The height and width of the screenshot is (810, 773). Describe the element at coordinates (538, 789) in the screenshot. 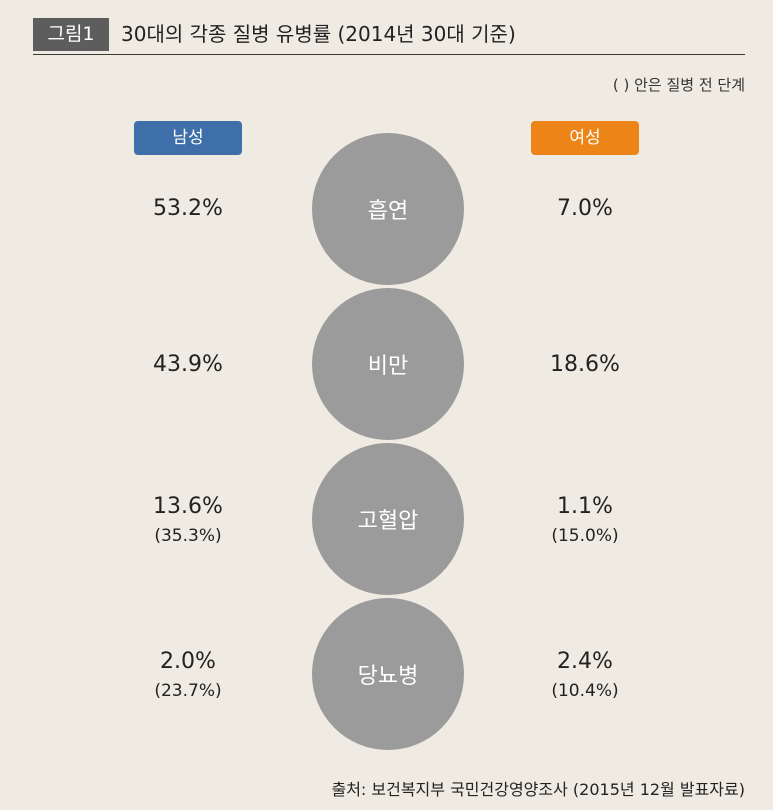

I see `source-note: 출처: 보건복지부 국민건강영양조사 (2015년 12월 발표자료)` at that location.